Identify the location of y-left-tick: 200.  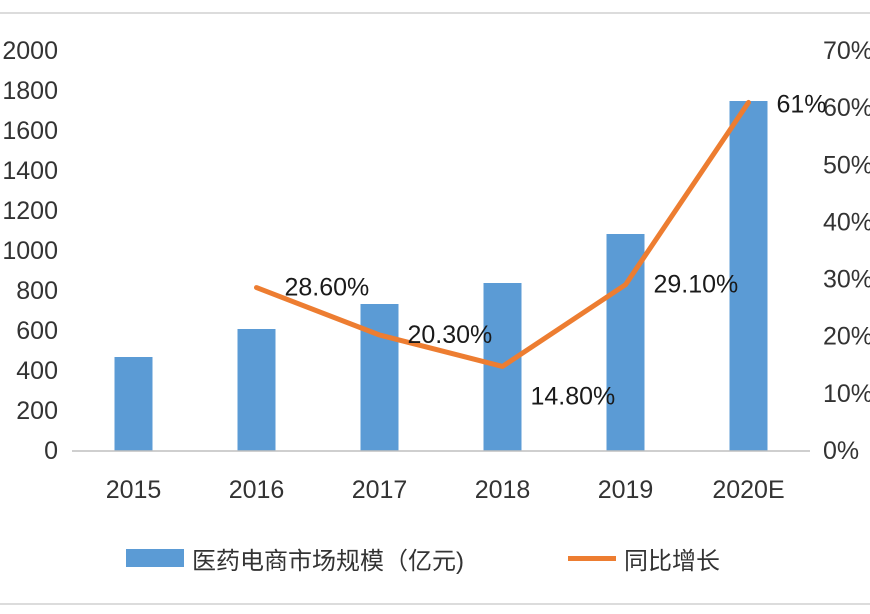
(37, 411).